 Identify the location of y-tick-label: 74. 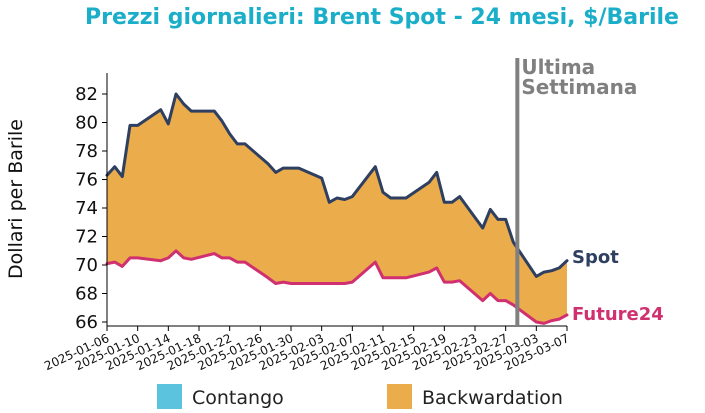
(86, 208).